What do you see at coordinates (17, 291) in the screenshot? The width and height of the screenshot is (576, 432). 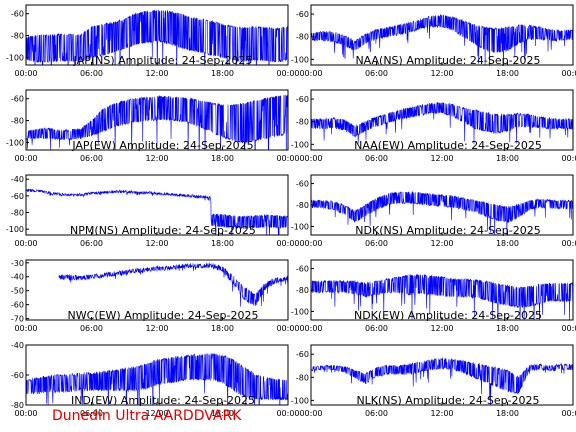 I see `y-tick-label: -50` at bounding box center [17, 291].